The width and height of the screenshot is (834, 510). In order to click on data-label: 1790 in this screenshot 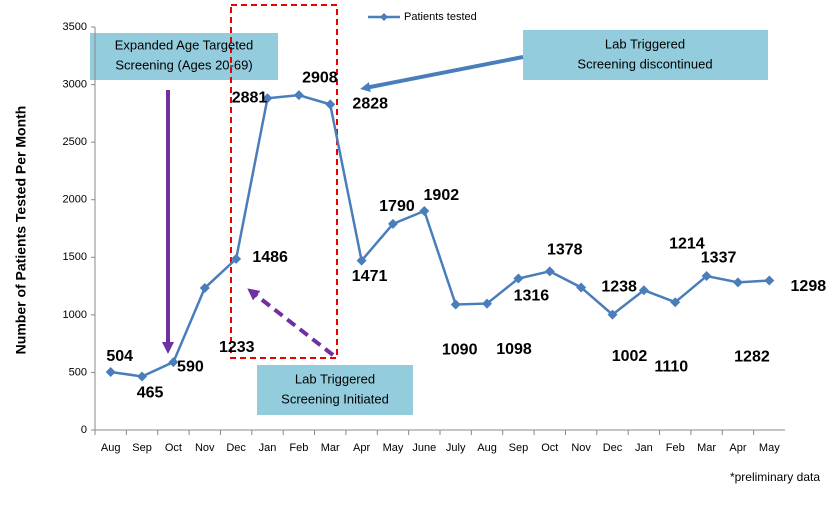, I will do `click(397, 206)`.